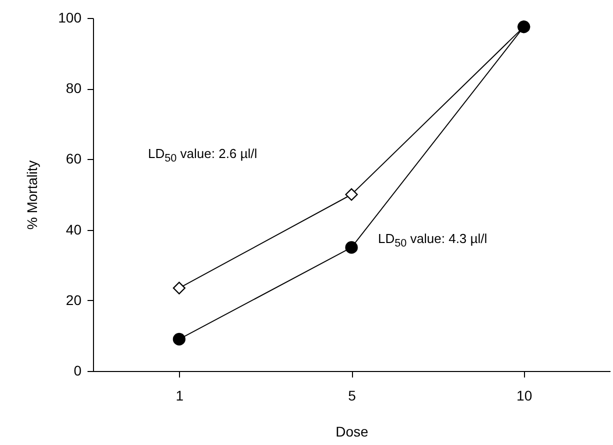  I want to click on y-tick-label: 0, so click(78, 370).